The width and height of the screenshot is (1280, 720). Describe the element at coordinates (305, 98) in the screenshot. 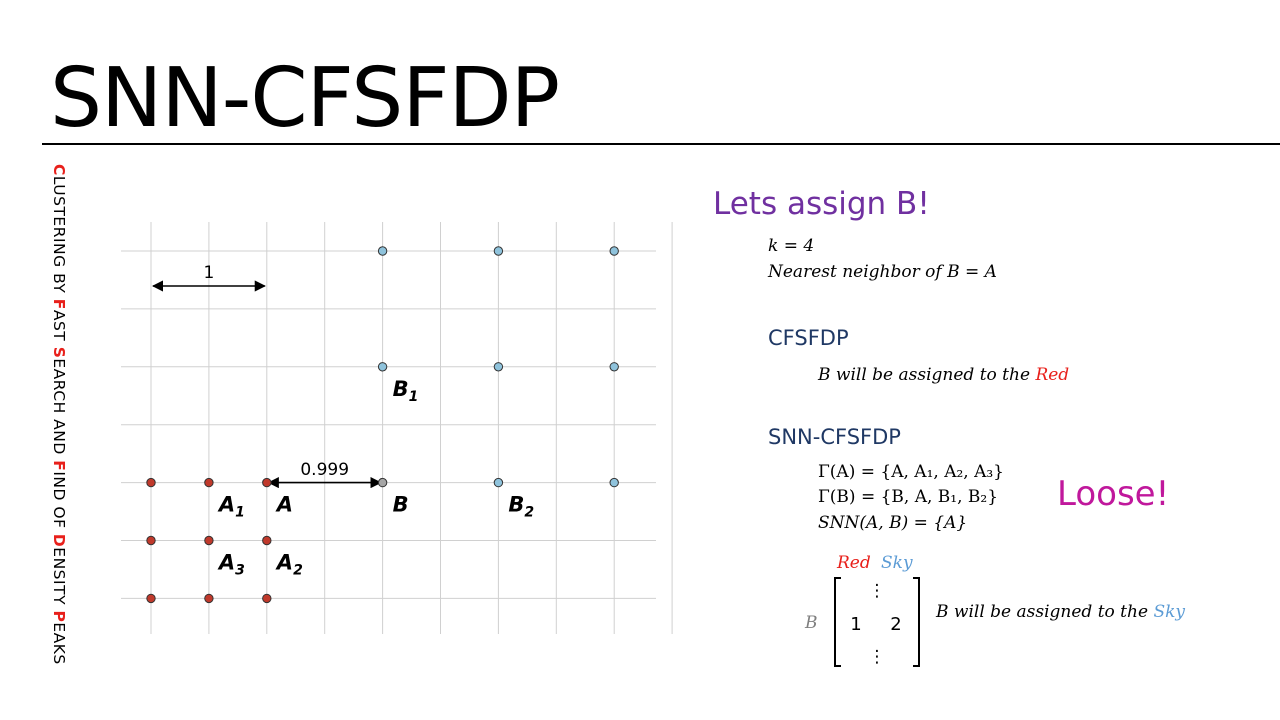

I see `slide-title: SNN-CFSFDP` at that location.